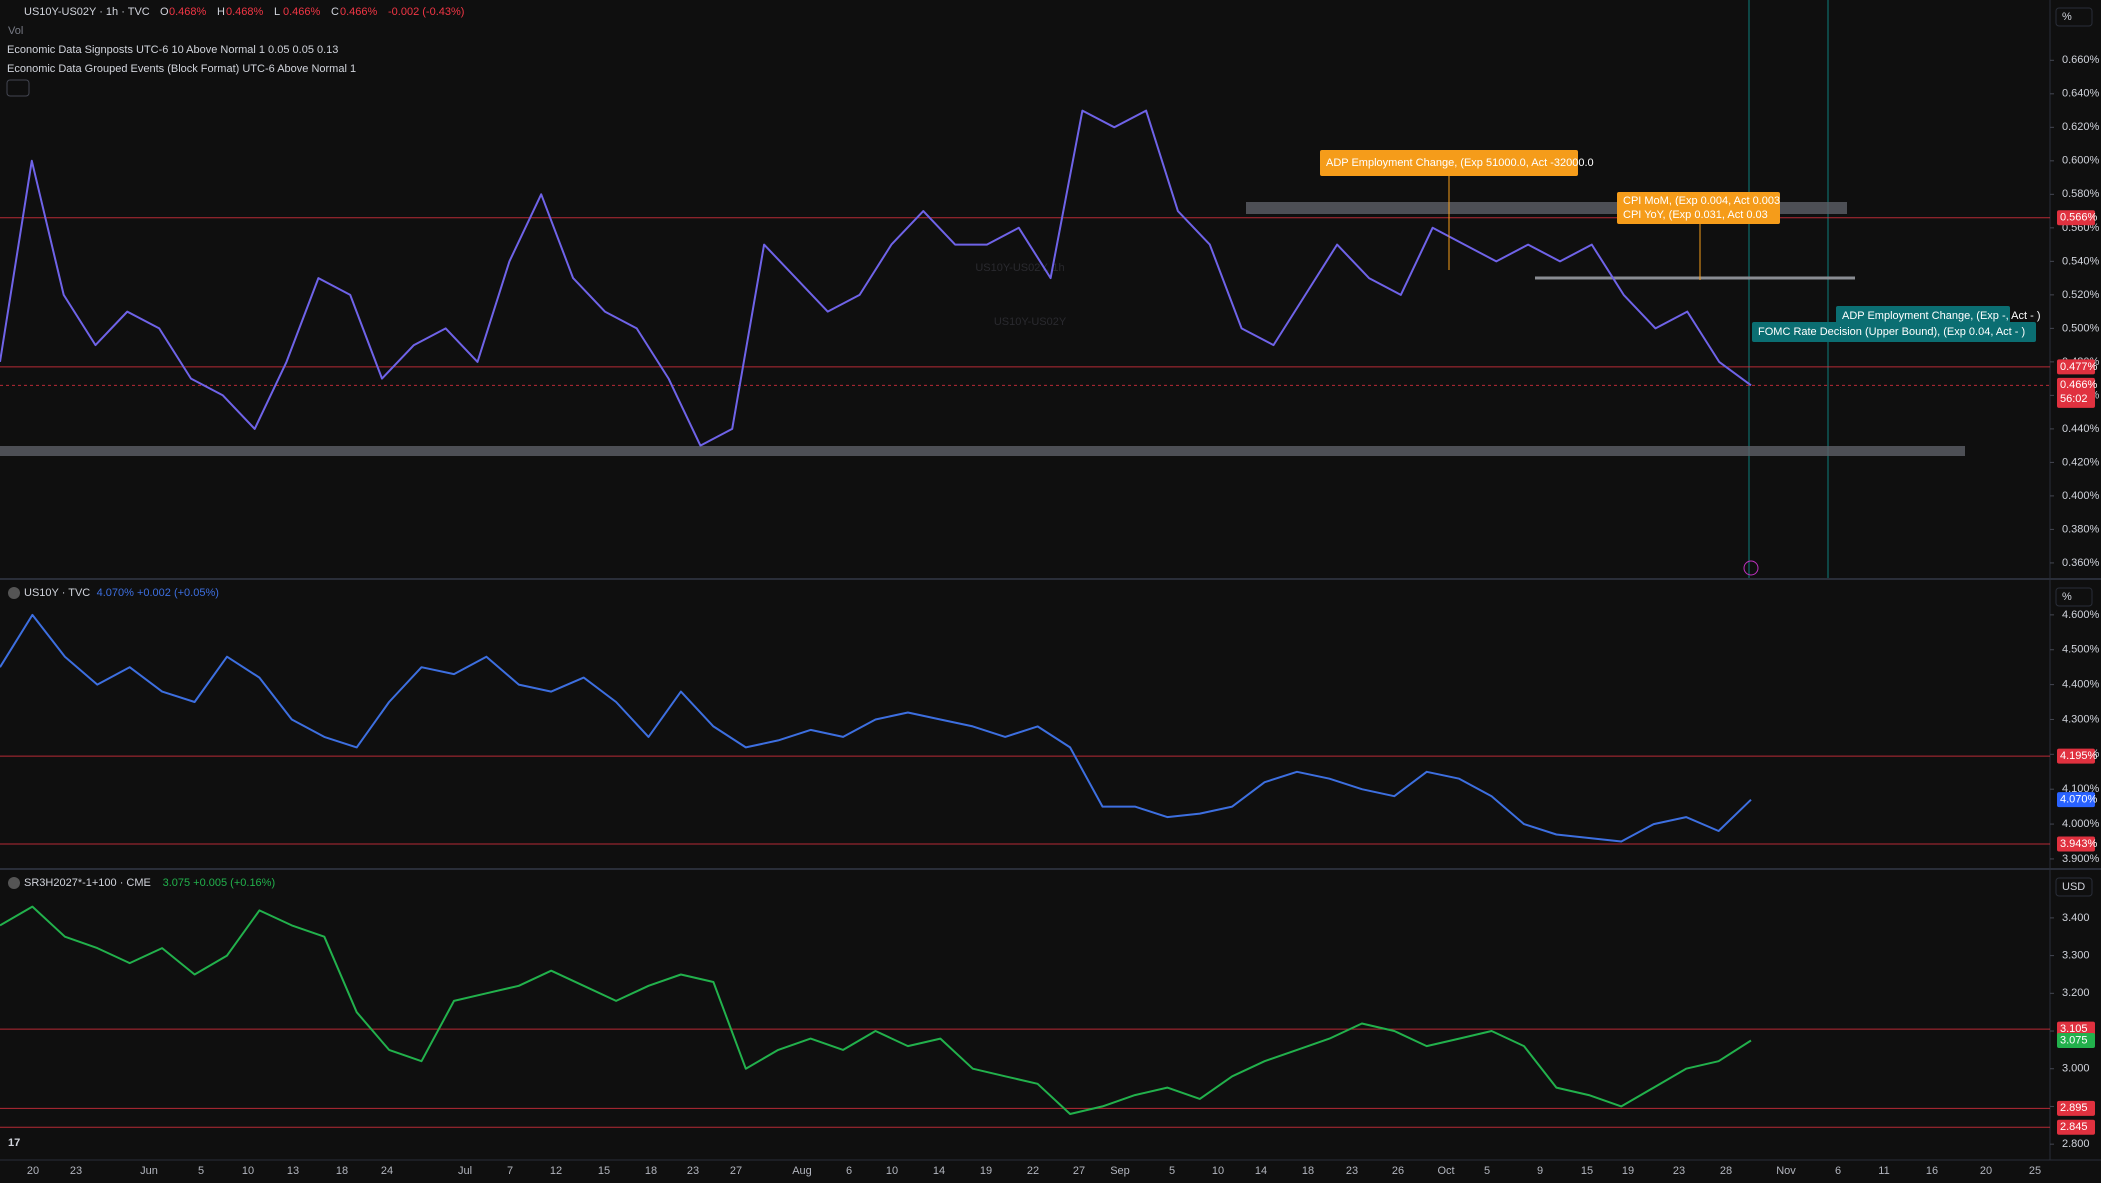  Describe the element at coordinates (2081, 719) in the screenshot. I see `price-tick-label: 4.300%` at that location.